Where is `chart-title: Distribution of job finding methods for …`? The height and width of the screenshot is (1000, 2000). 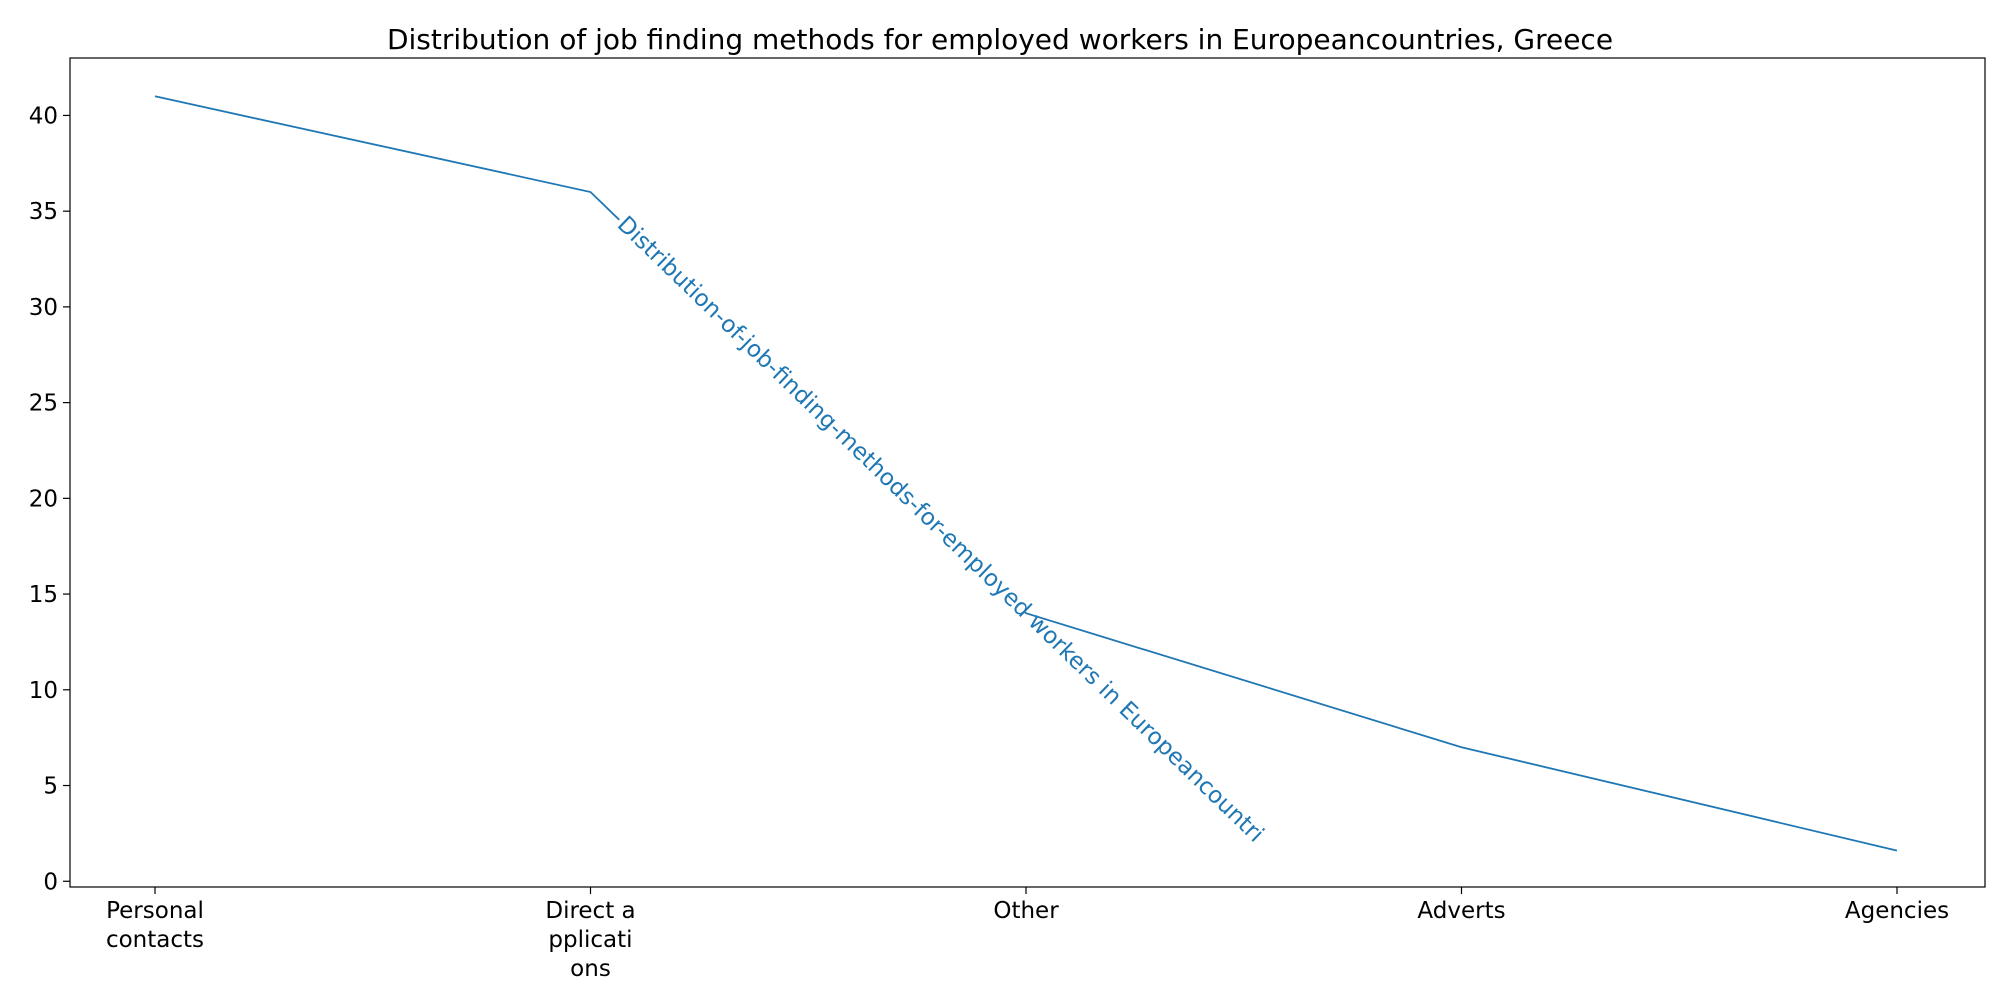
chart-title: Distribution of job finding methods for … is located at coordinates (1000, 39).